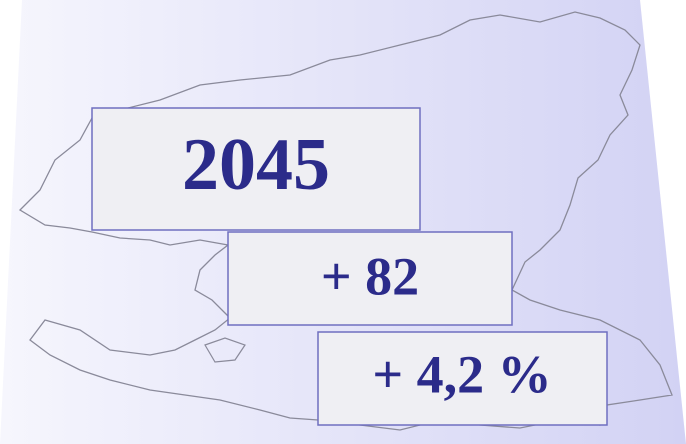 This screenshot has width=686, height=444. I want to click on change-box, so click(370, 278).